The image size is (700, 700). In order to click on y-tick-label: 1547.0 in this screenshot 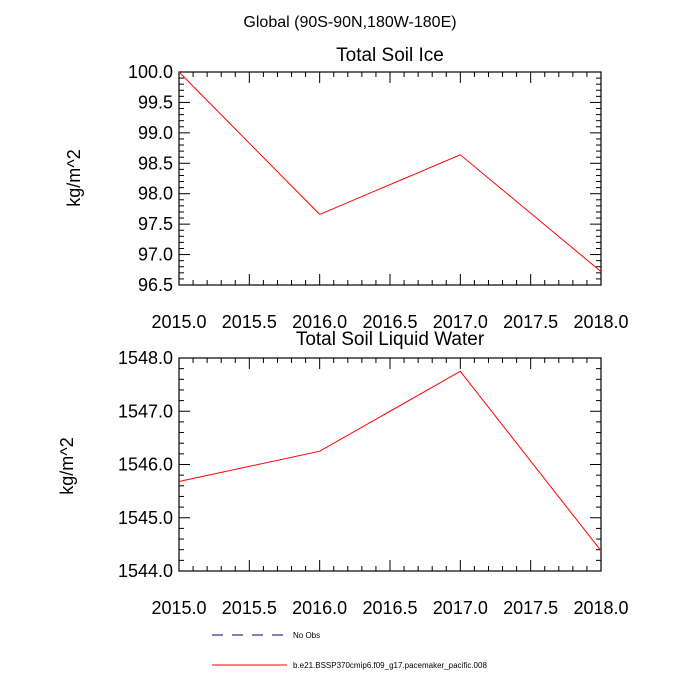, I will do `click(145, 411)`.